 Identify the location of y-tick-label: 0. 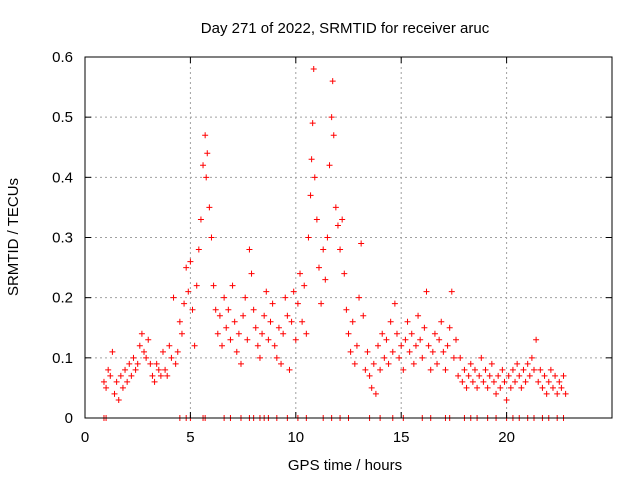
(69, 418).